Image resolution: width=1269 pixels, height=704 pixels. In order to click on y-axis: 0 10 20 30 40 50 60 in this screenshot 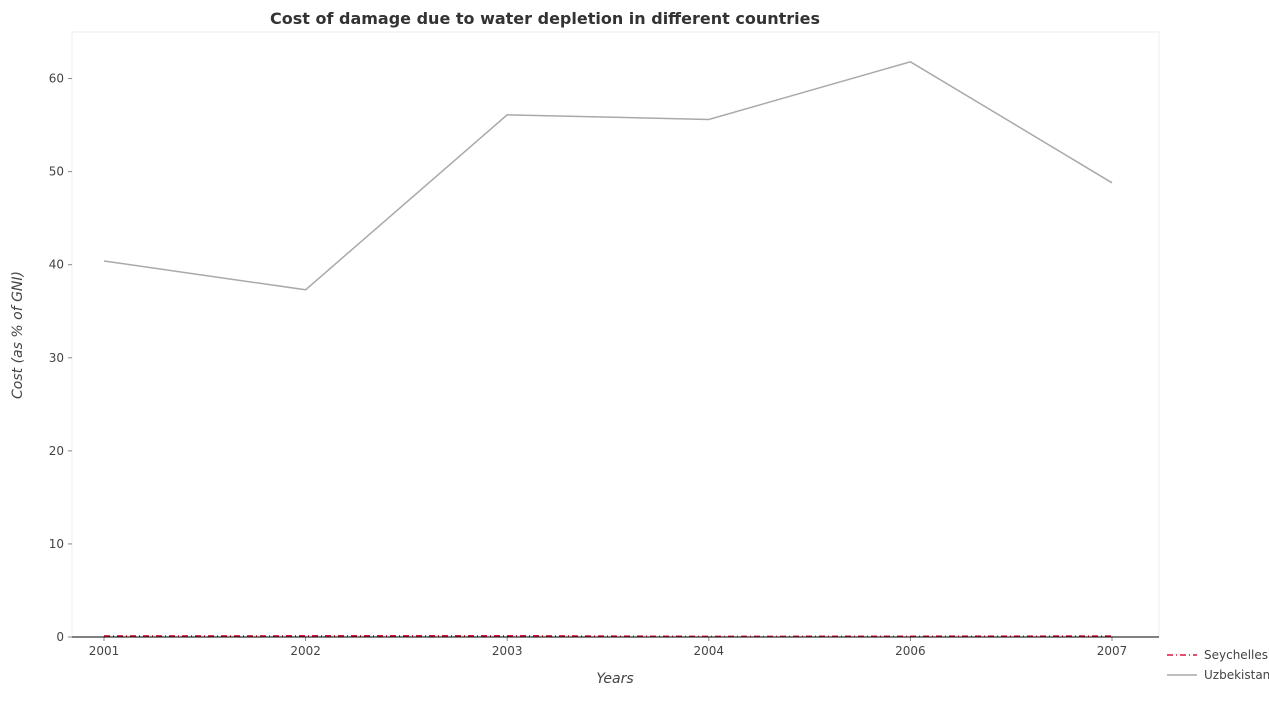, I will do `click(60, 358)`.